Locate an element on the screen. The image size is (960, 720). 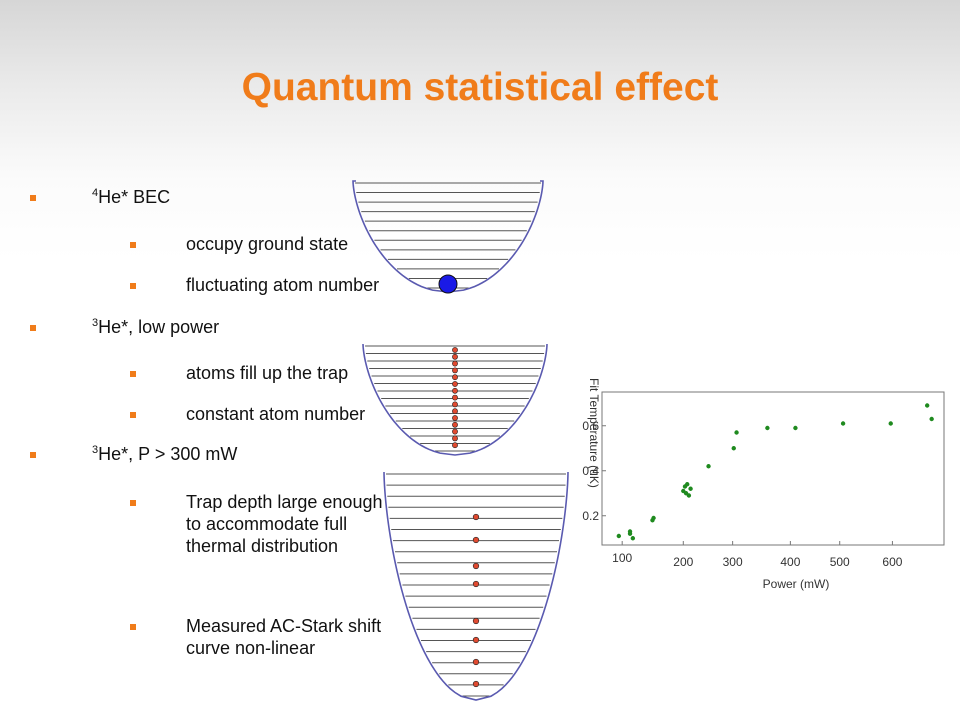
bullet-text: constant atom number is located at coordinates (276, 414).